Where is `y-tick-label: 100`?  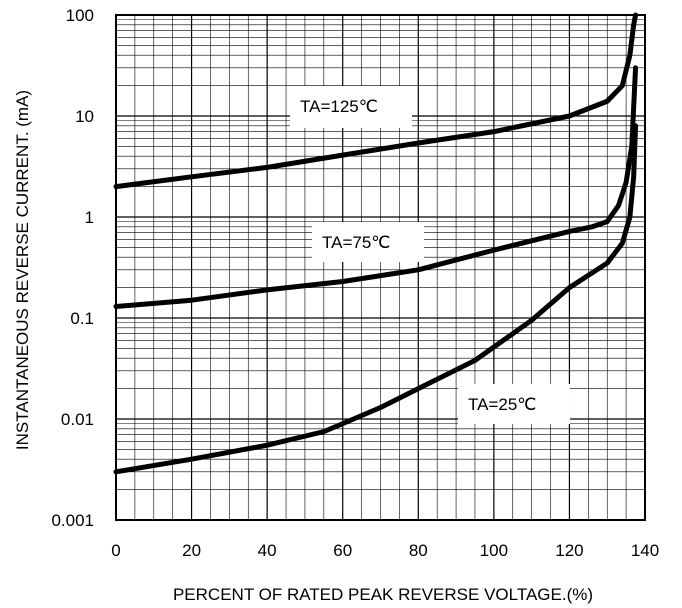 y-tick-label: 100 is located at coordinates (80, 15).